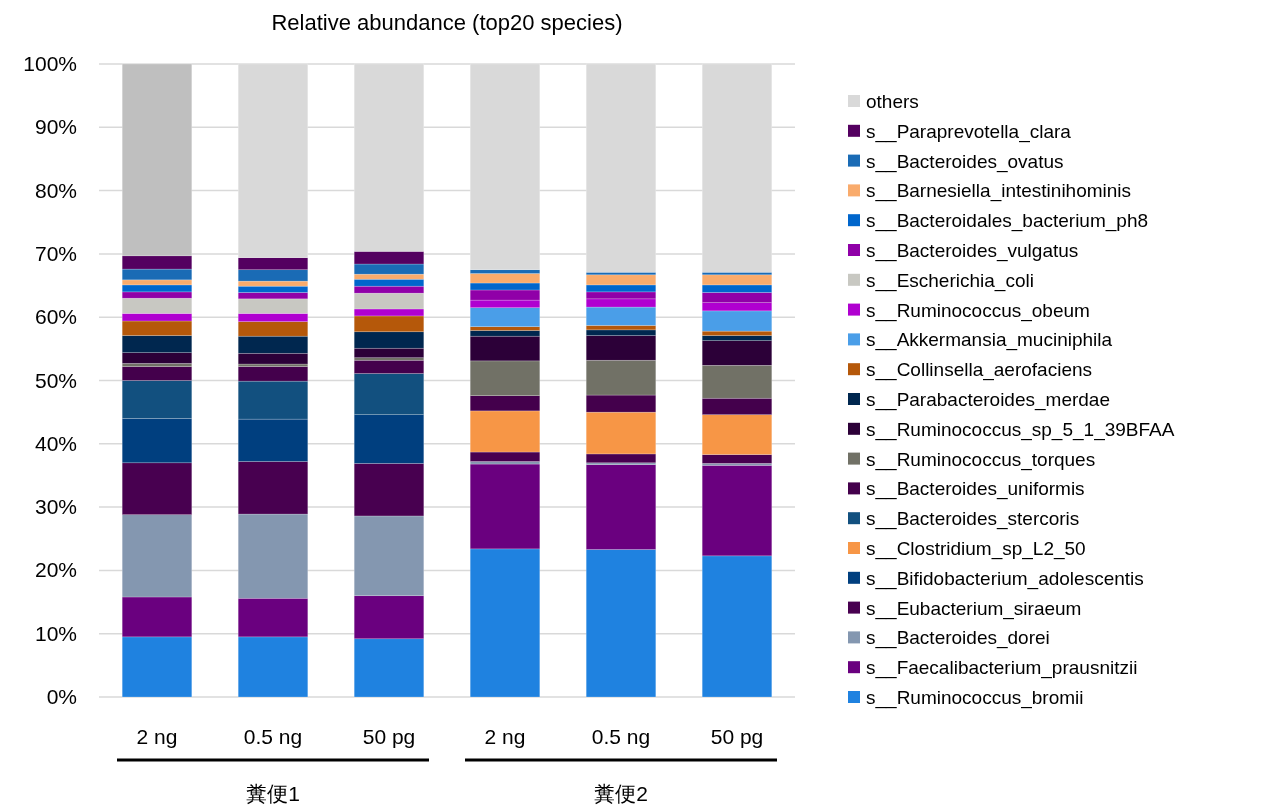 The width and height of the screenshot is (1269, 807). Describe the element at coordinates (975, 698) in the screenshot. I see `legend-label: s__Ruminococcus_bromii` at that location.